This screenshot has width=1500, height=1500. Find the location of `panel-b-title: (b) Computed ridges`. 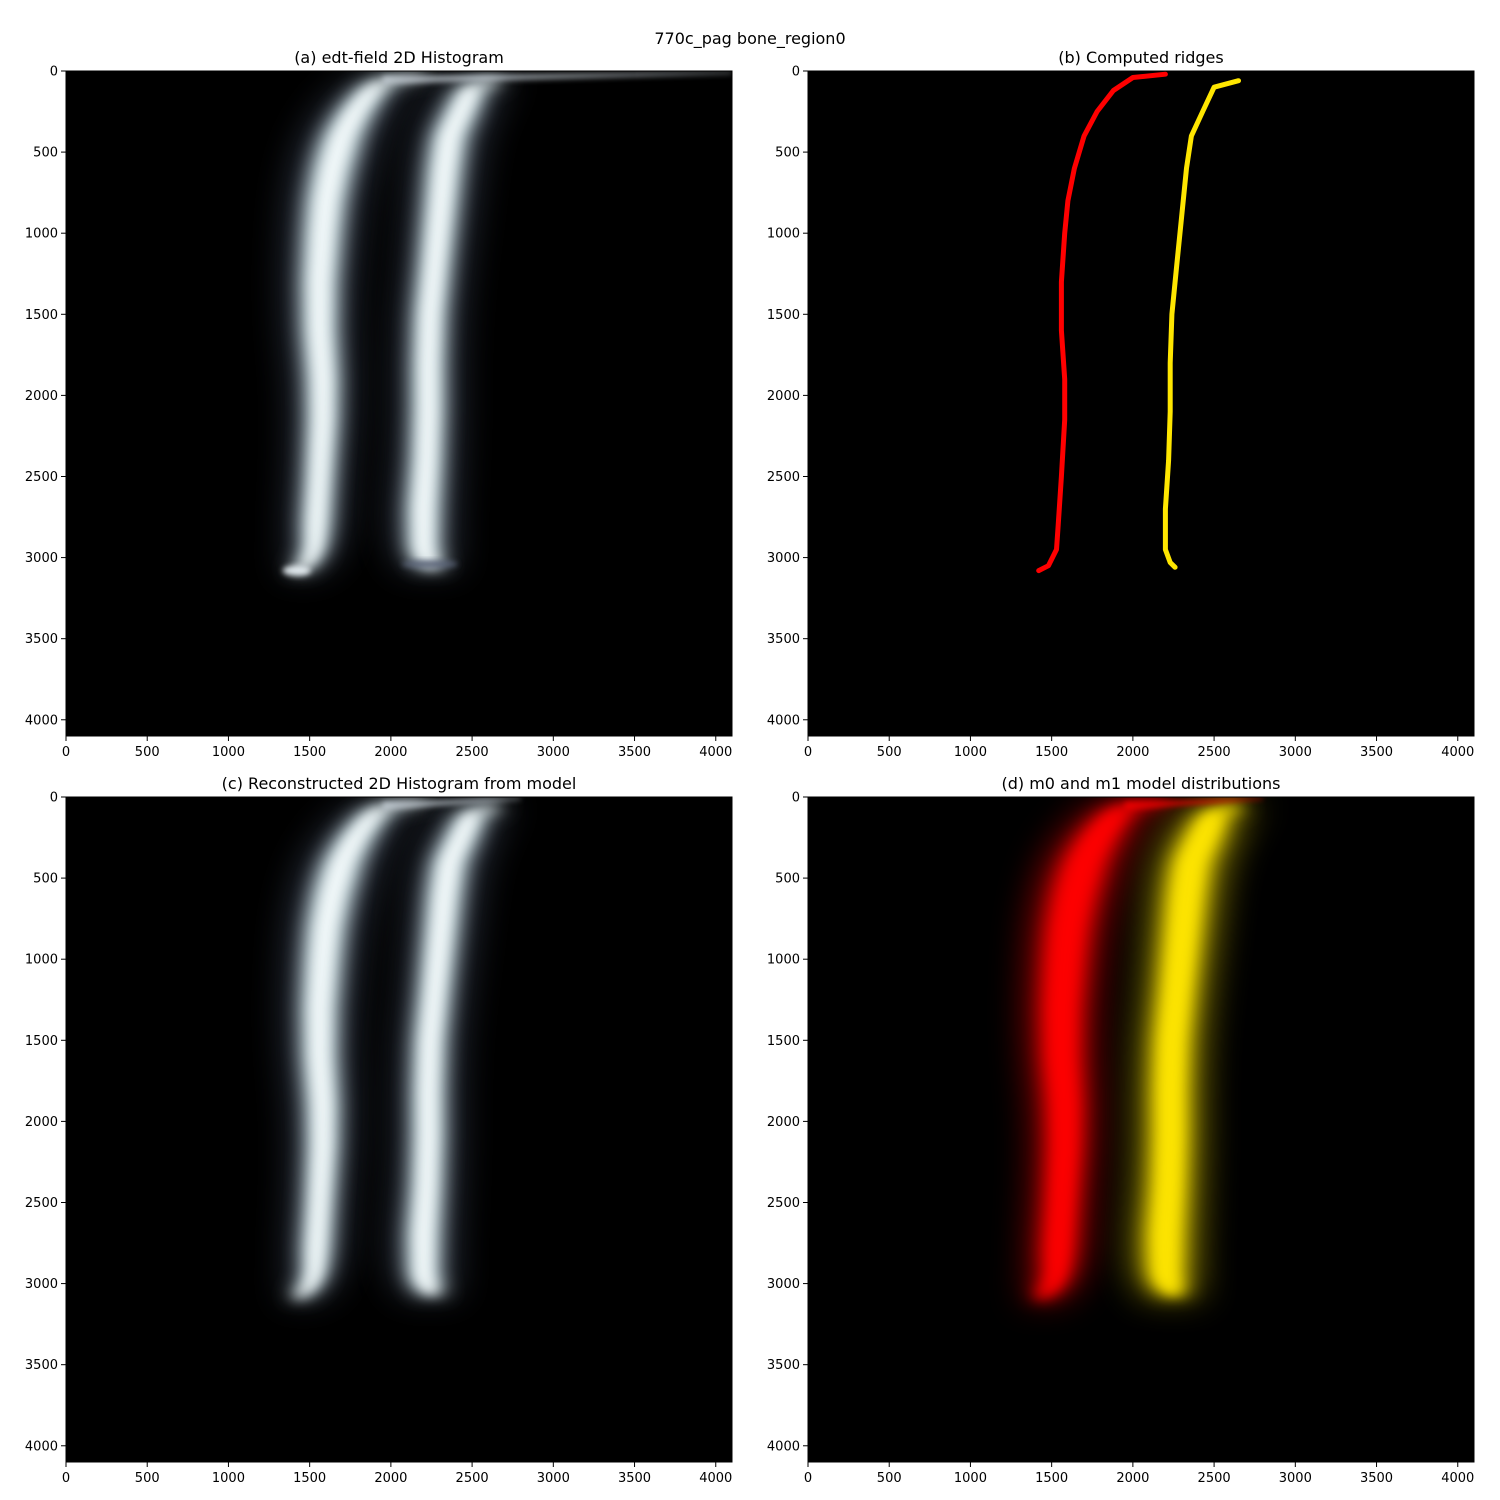

panel-b-title: (b) Computed ridges is located at coordinates (1140, 57).